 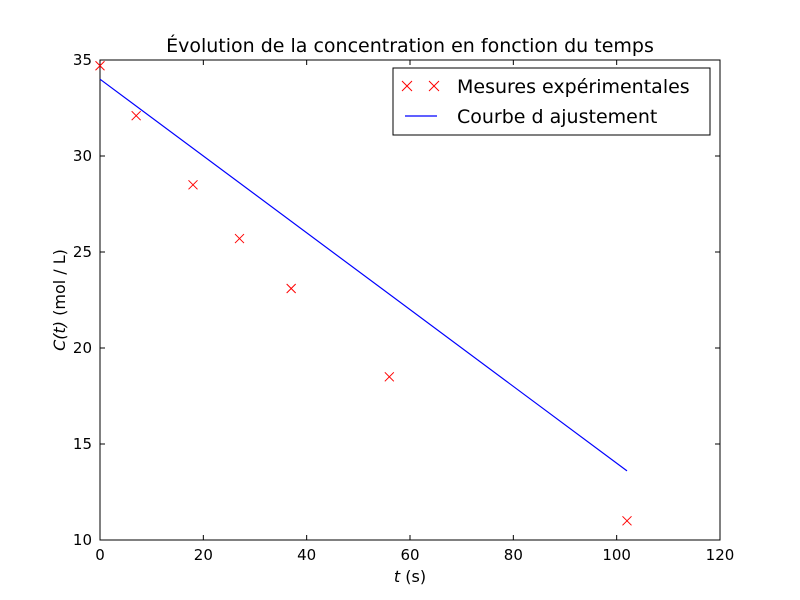 What do you see at coordinates (203, 555) in the screenshot?
I see `x-tick-label: 20` at bounding box center [203, 555].